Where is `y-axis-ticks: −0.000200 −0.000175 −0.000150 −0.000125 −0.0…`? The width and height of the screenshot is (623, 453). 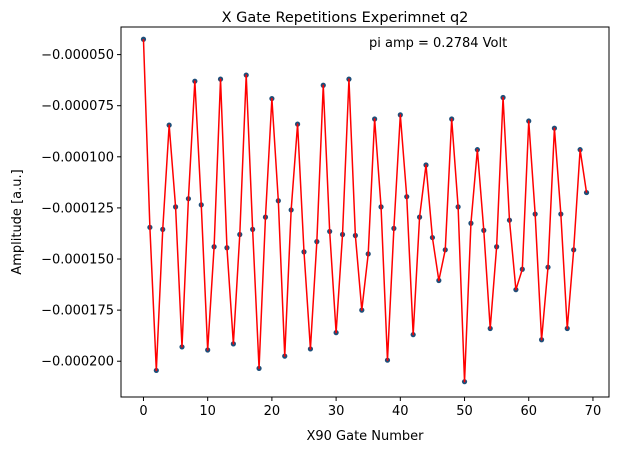
y-axis-ticks: −0.000200 −0.000175 −0.000150 −0.000125 −0.0… is located at coordinates (81, 209).